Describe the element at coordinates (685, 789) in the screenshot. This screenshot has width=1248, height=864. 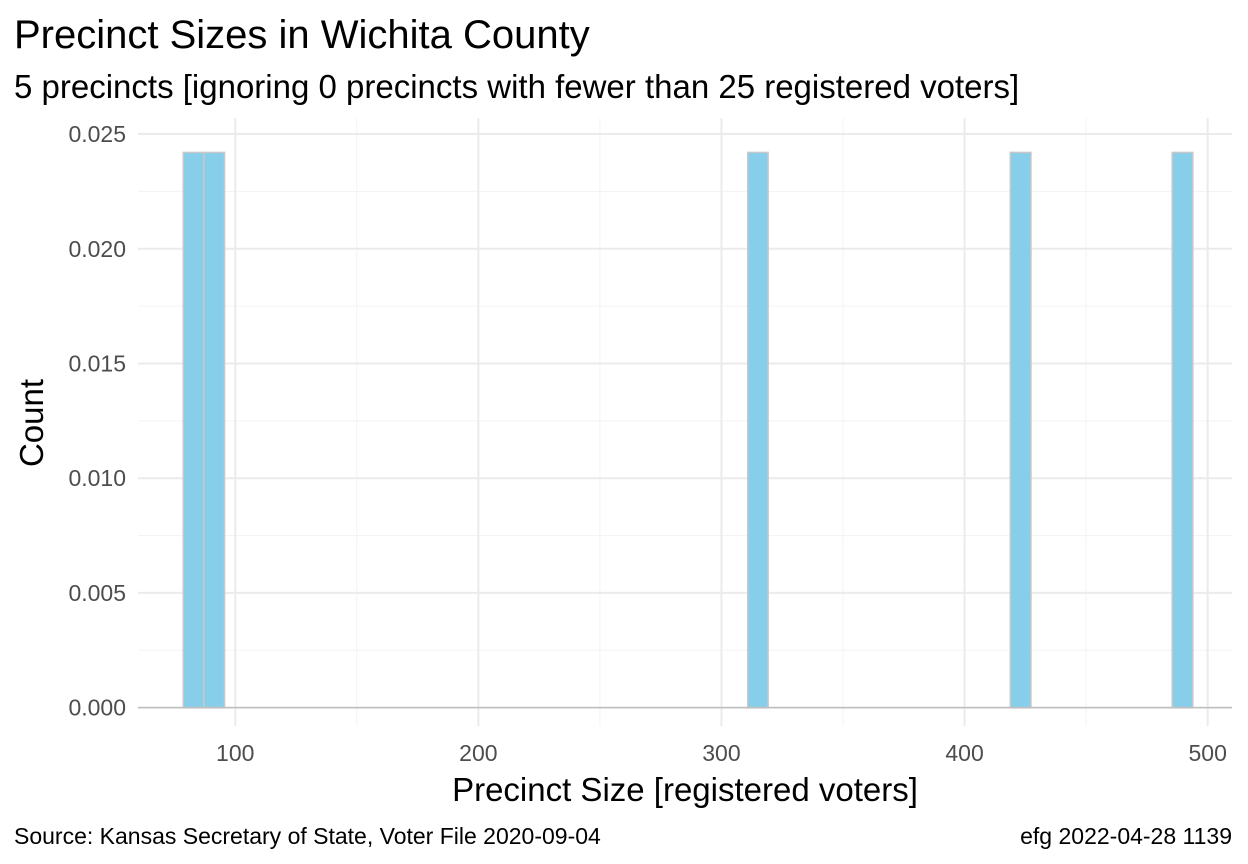
I see `x-axis-title: Precinct Size [registered voters]` at that location.